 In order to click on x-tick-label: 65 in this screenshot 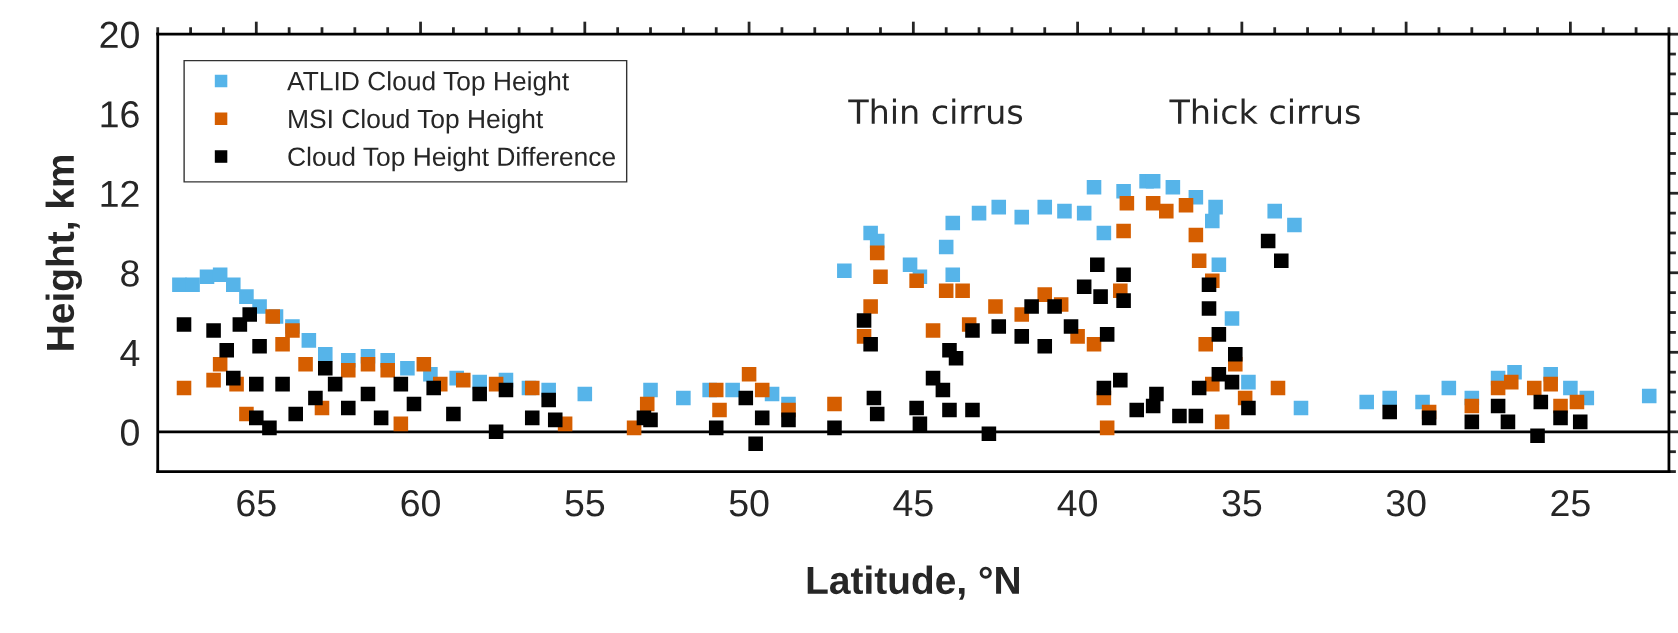, I will do `click(256, 503)`.